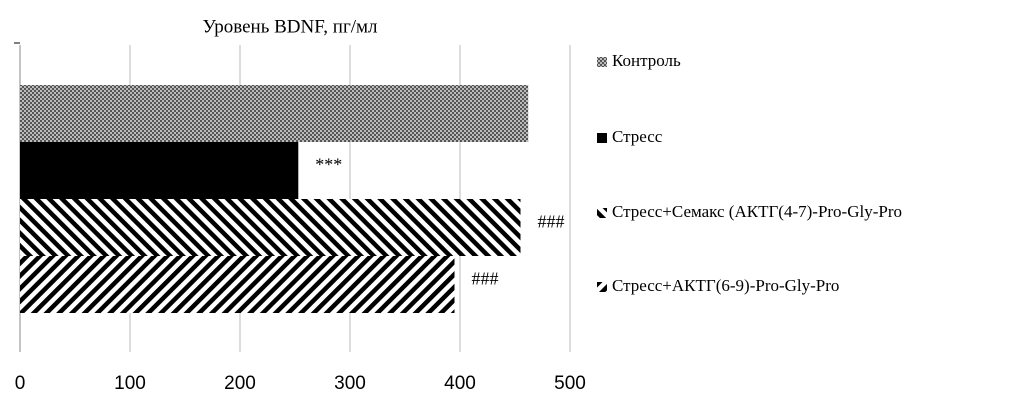 The height and width of the screenshot is (396, 1011). I want to click on legend-label: Контроль, so click(646, 60).